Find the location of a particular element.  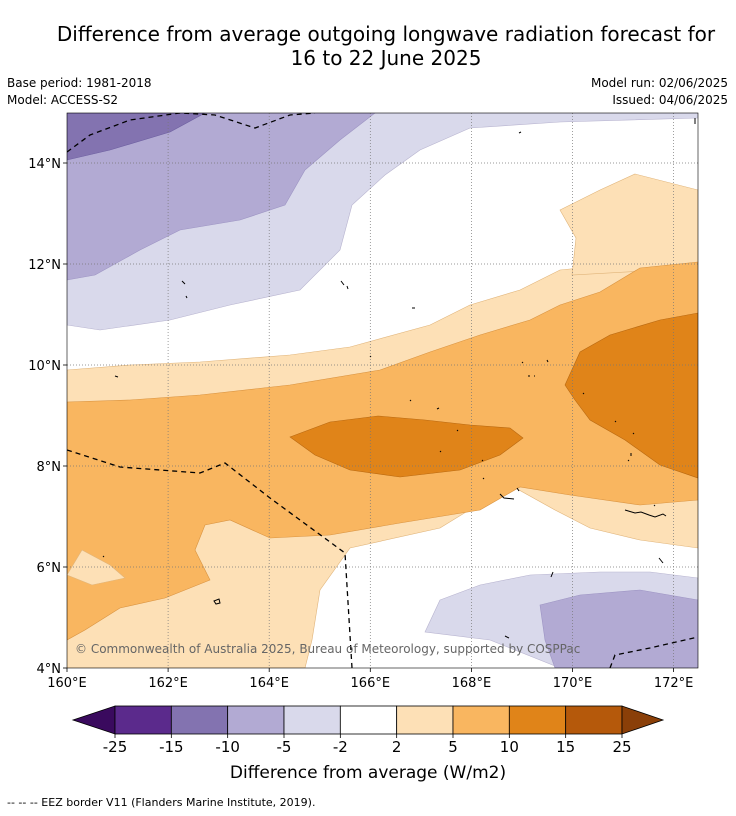

latitude-label: 14°N is located at coordinates (44, 164).